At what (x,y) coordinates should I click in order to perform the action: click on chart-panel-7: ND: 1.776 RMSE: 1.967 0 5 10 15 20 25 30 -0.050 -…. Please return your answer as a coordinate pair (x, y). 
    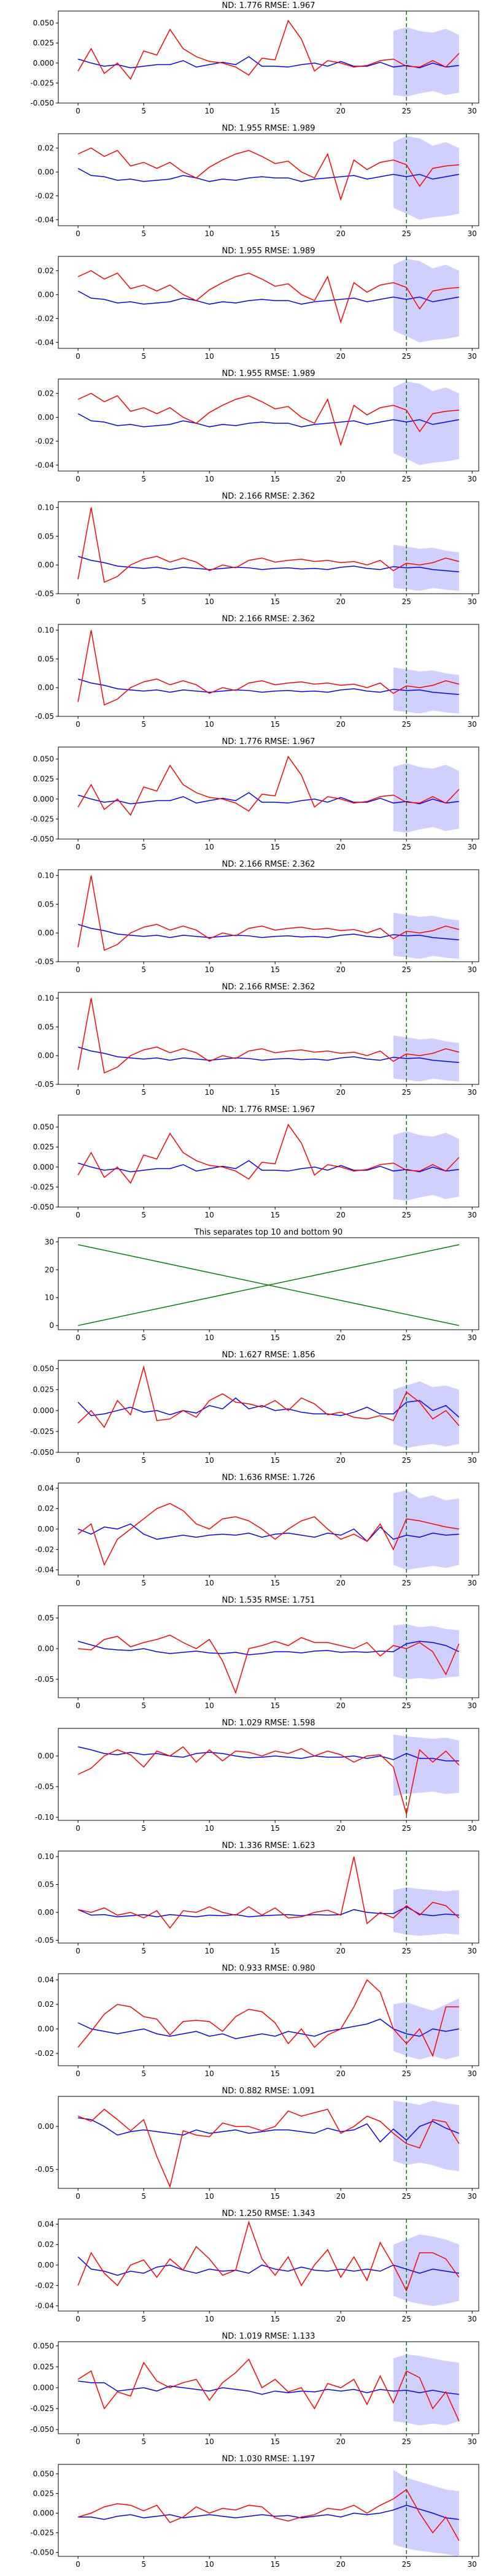
    Looking at the image, I should click on (255, 794).